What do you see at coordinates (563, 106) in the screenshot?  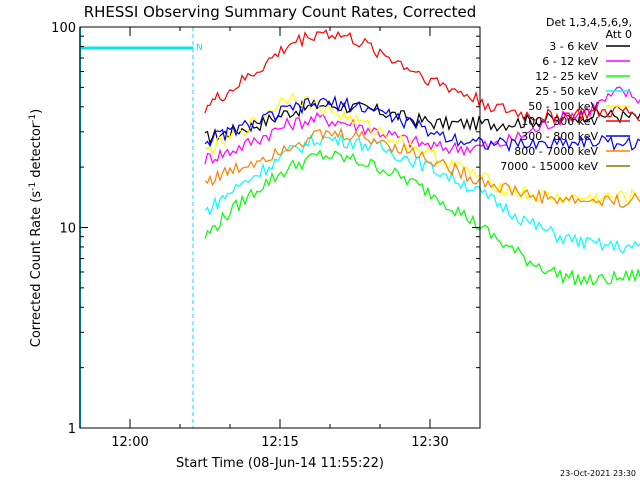 I see `legend-label: 50 - 100 keV` at bounding box center [563, 106].